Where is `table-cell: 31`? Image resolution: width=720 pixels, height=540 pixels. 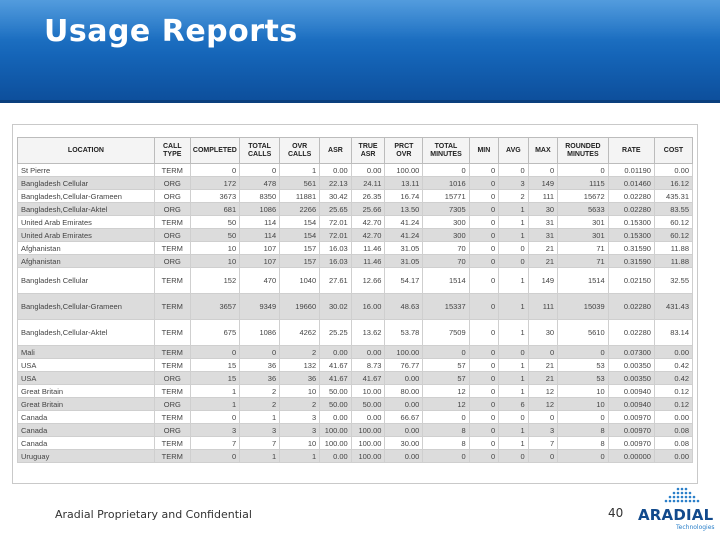
table-cell: 31 is located at coordinates (543, 235).